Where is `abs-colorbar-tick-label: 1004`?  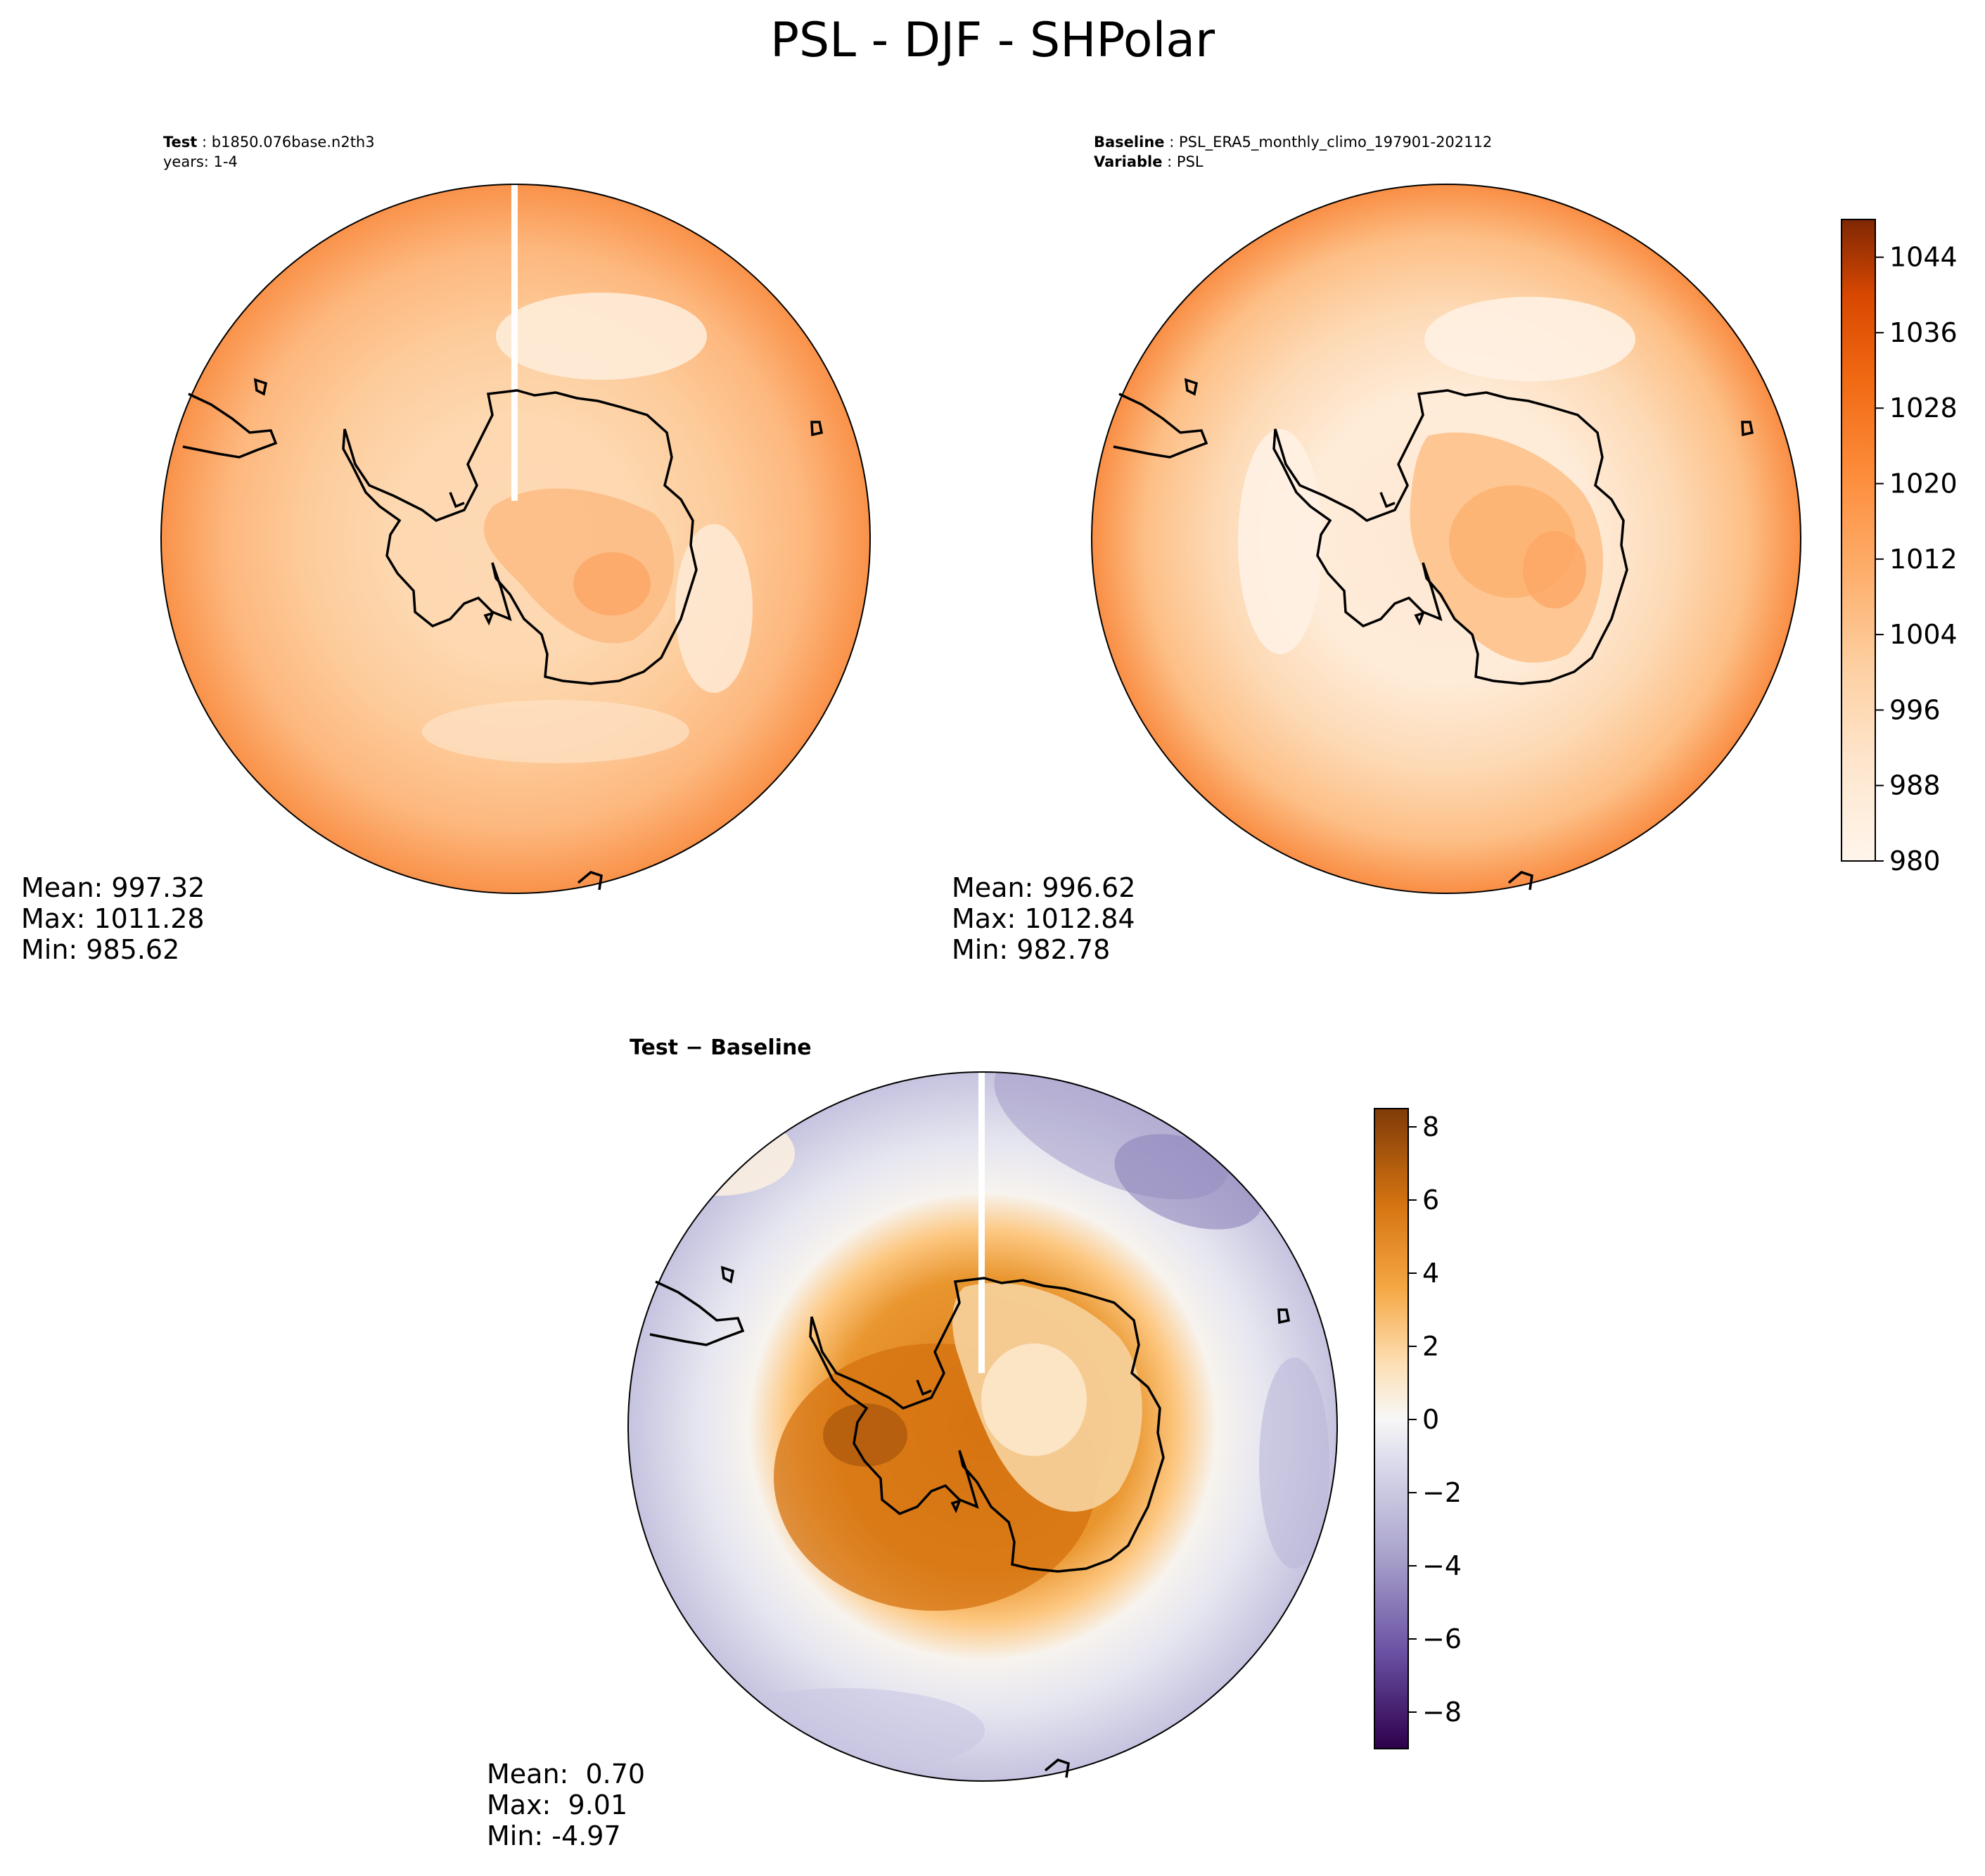 abs-colorbar-tick-label: 1004 is located at coordinates (1923, 634).